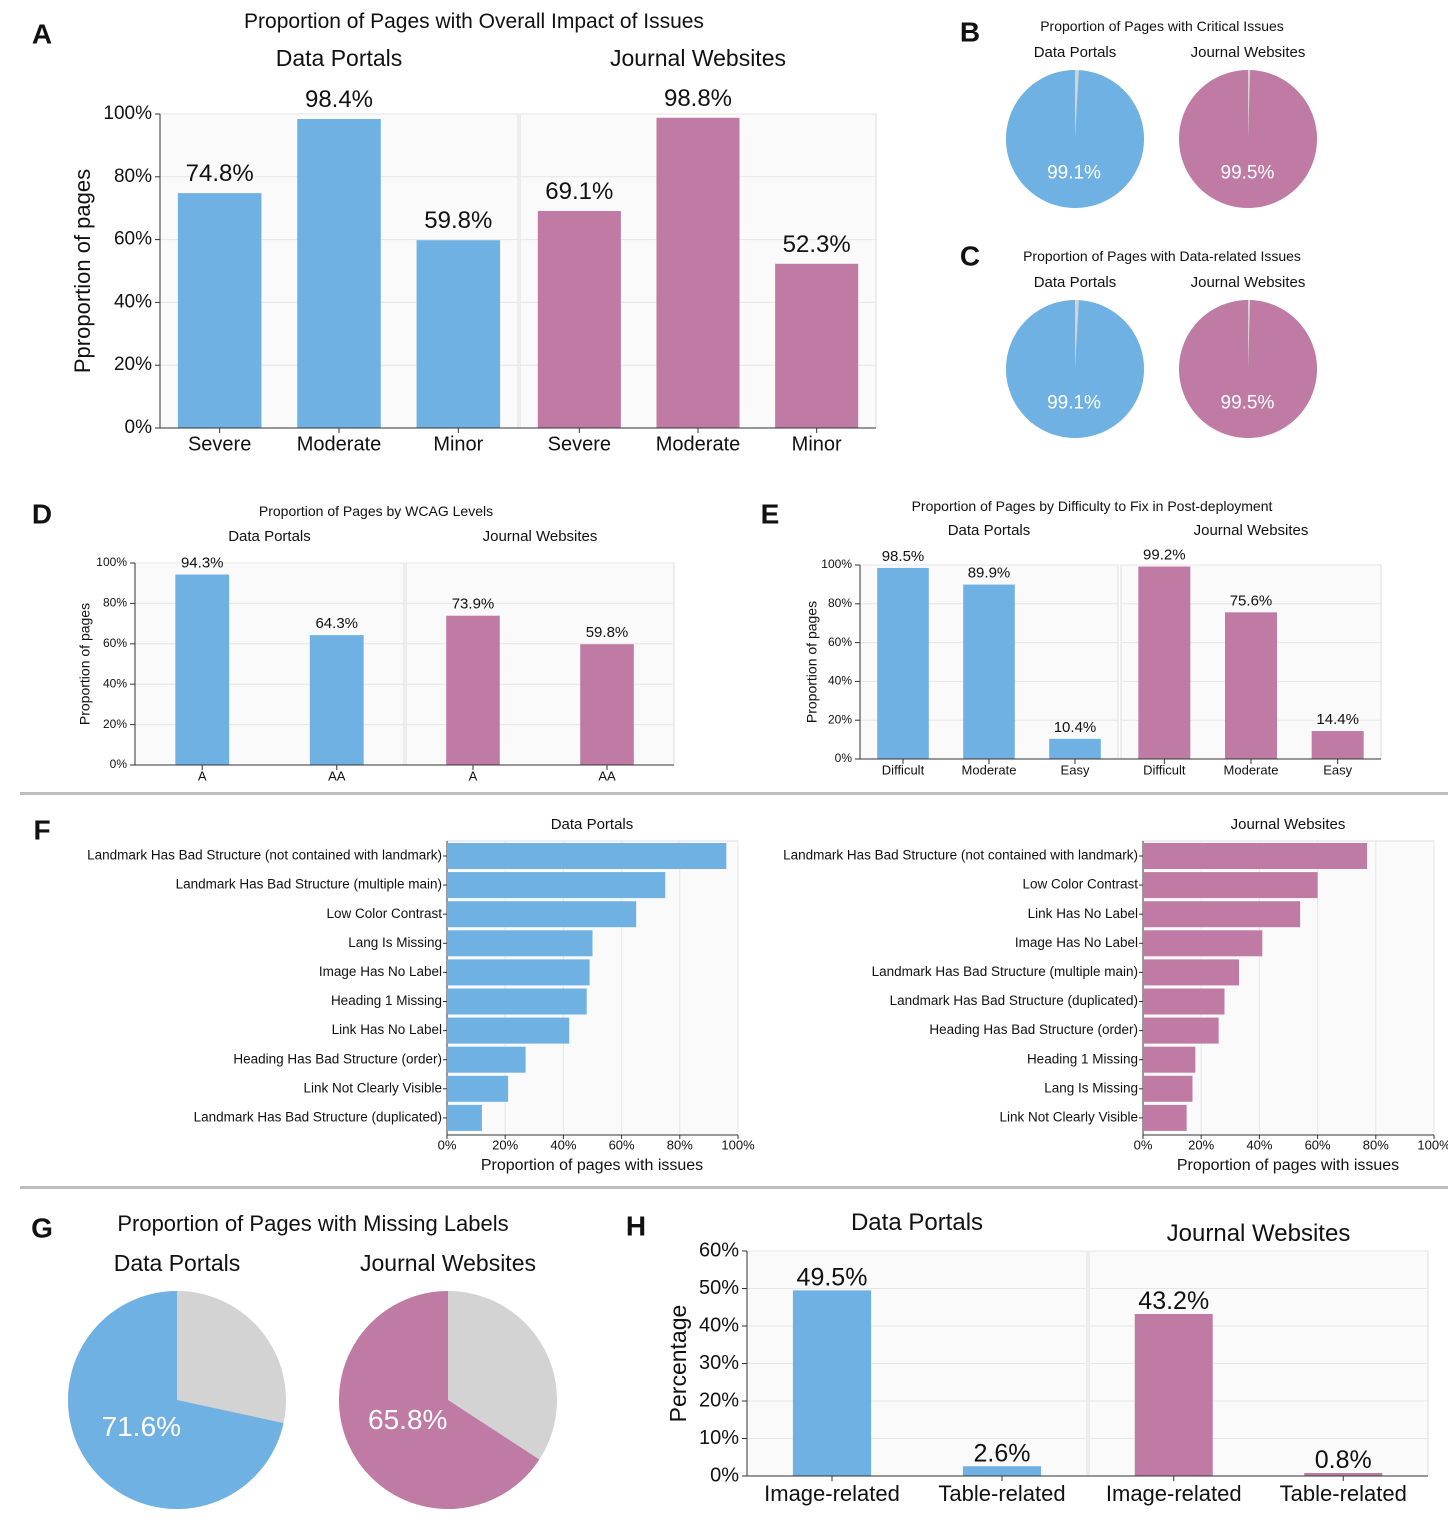  What do you see at coordinates (970, 31) in the screenshot?
I see `panel-letter-b: B` at bounding box center [970, 31].